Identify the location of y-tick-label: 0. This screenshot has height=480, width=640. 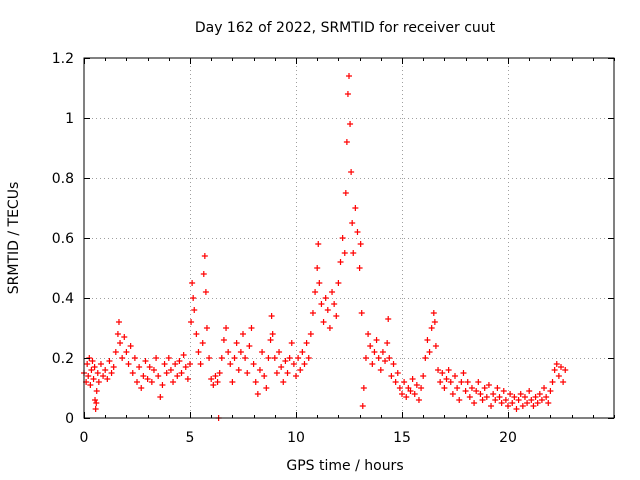
(69, 419).